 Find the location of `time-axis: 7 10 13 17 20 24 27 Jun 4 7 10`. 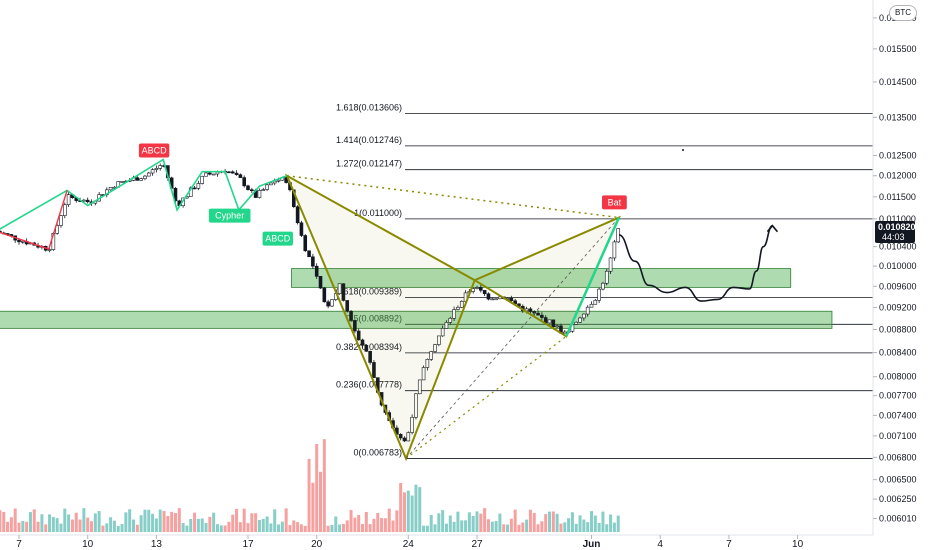

time-axis: 7 10 13 17 20 24 27 Jun 4 7 10 is located at coordinates (410, 542).